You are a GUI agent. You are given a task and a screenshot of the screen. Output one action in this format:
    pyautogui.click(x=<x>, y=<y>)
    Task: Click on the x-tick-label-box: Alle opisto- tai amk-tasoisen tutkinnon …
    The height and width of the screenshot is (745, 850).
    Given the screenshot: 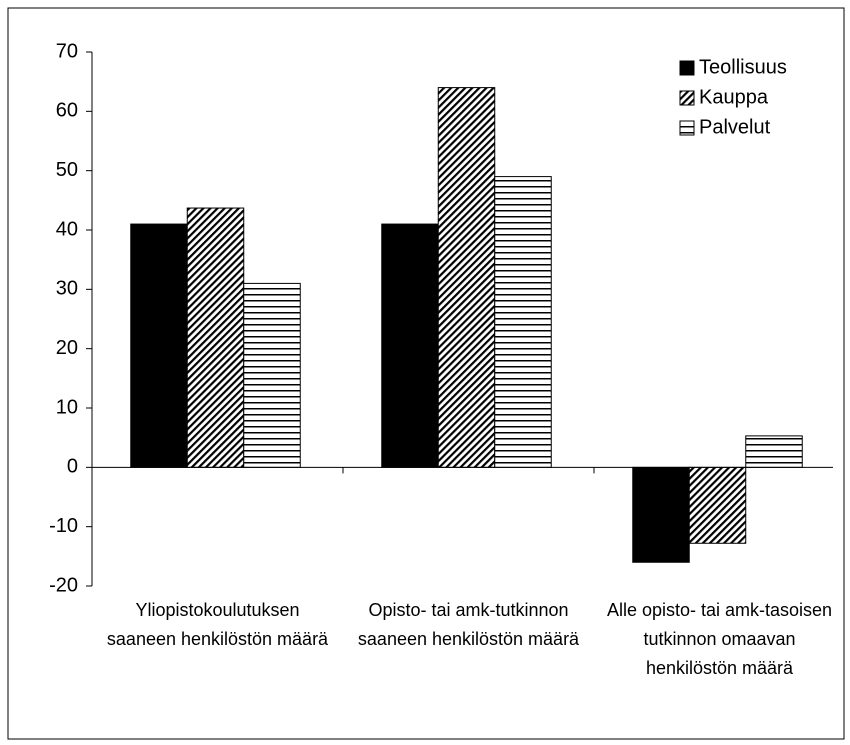 What is the action you would take?
    pyautogui.click(x=719, y=639)
    